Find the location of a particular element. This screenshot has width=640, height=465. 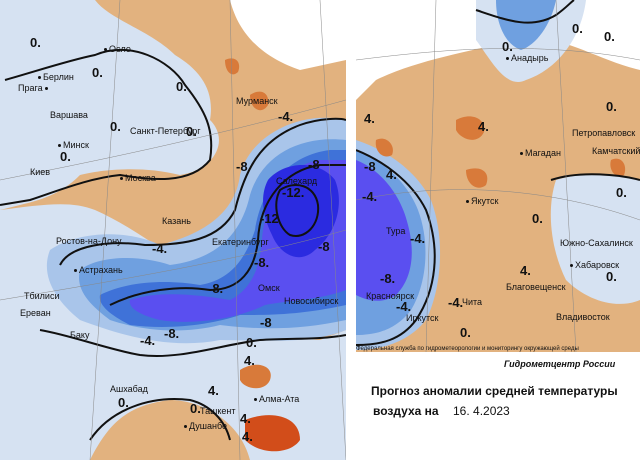

city-label: Мурманск is located at coordinates (257, 101).